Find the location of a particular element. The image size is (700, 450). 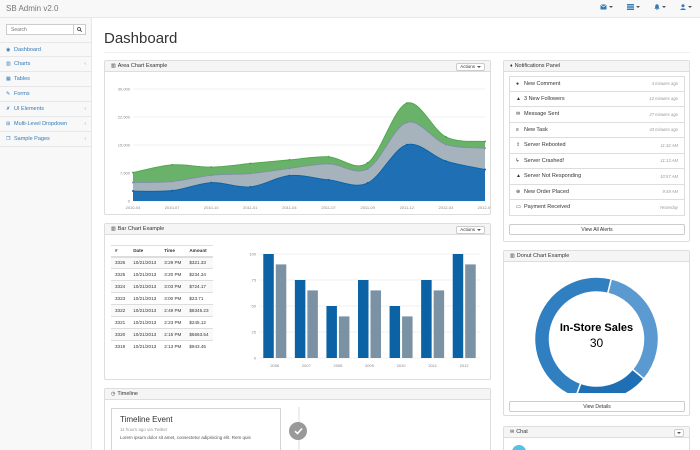

table-icon: ▦ is located at coordinates (8, 79).